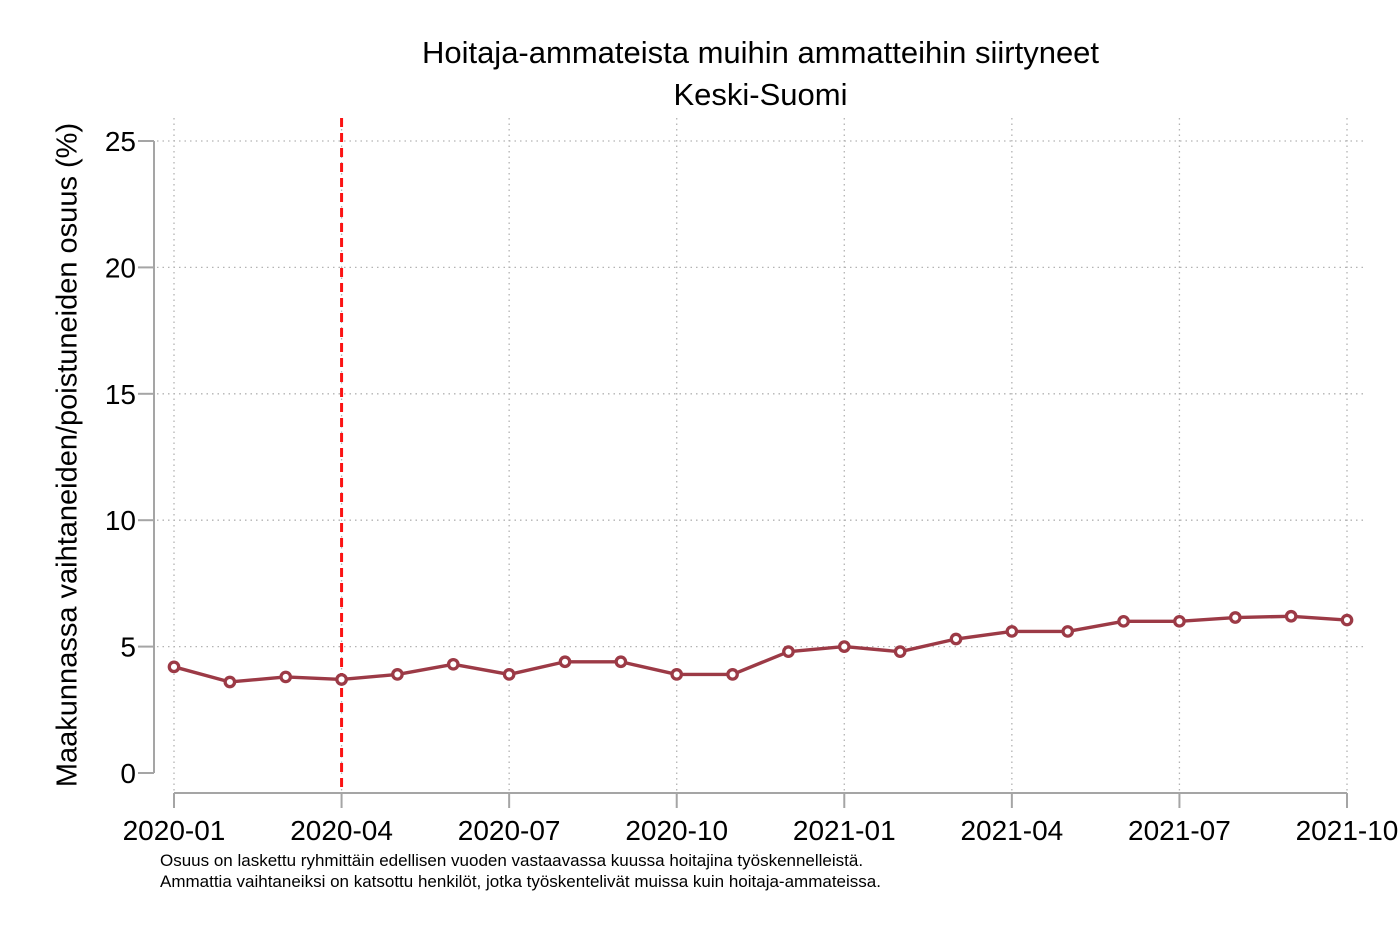 Image resolution: width=1400 pixels, height=933 pixels. Describe the element at coordinates (844, 830) in the screenshot. I see `x-tick-label: 2021-01` at that location.